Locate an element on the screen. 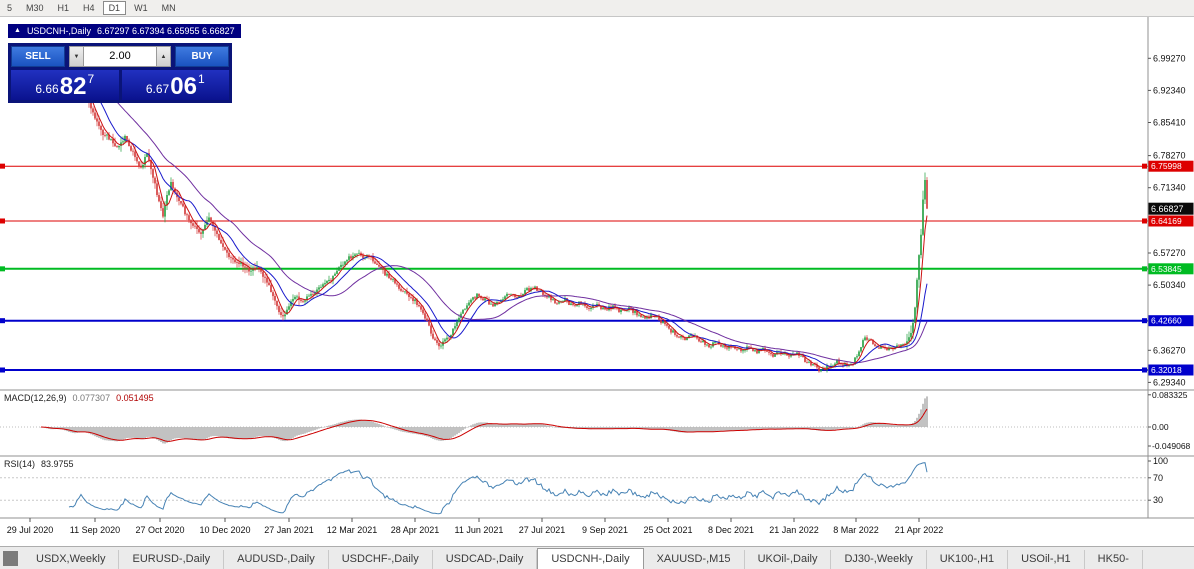 The width and height of the screenshot is (1194, 569). chart-tab-usdx-weekly: USDX,Weekly is located at coordinates (71, 559).